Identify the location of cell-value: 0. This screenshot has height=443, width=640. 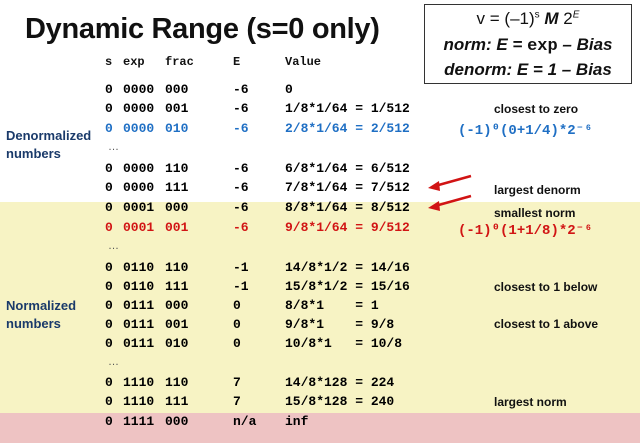
(289, 89).